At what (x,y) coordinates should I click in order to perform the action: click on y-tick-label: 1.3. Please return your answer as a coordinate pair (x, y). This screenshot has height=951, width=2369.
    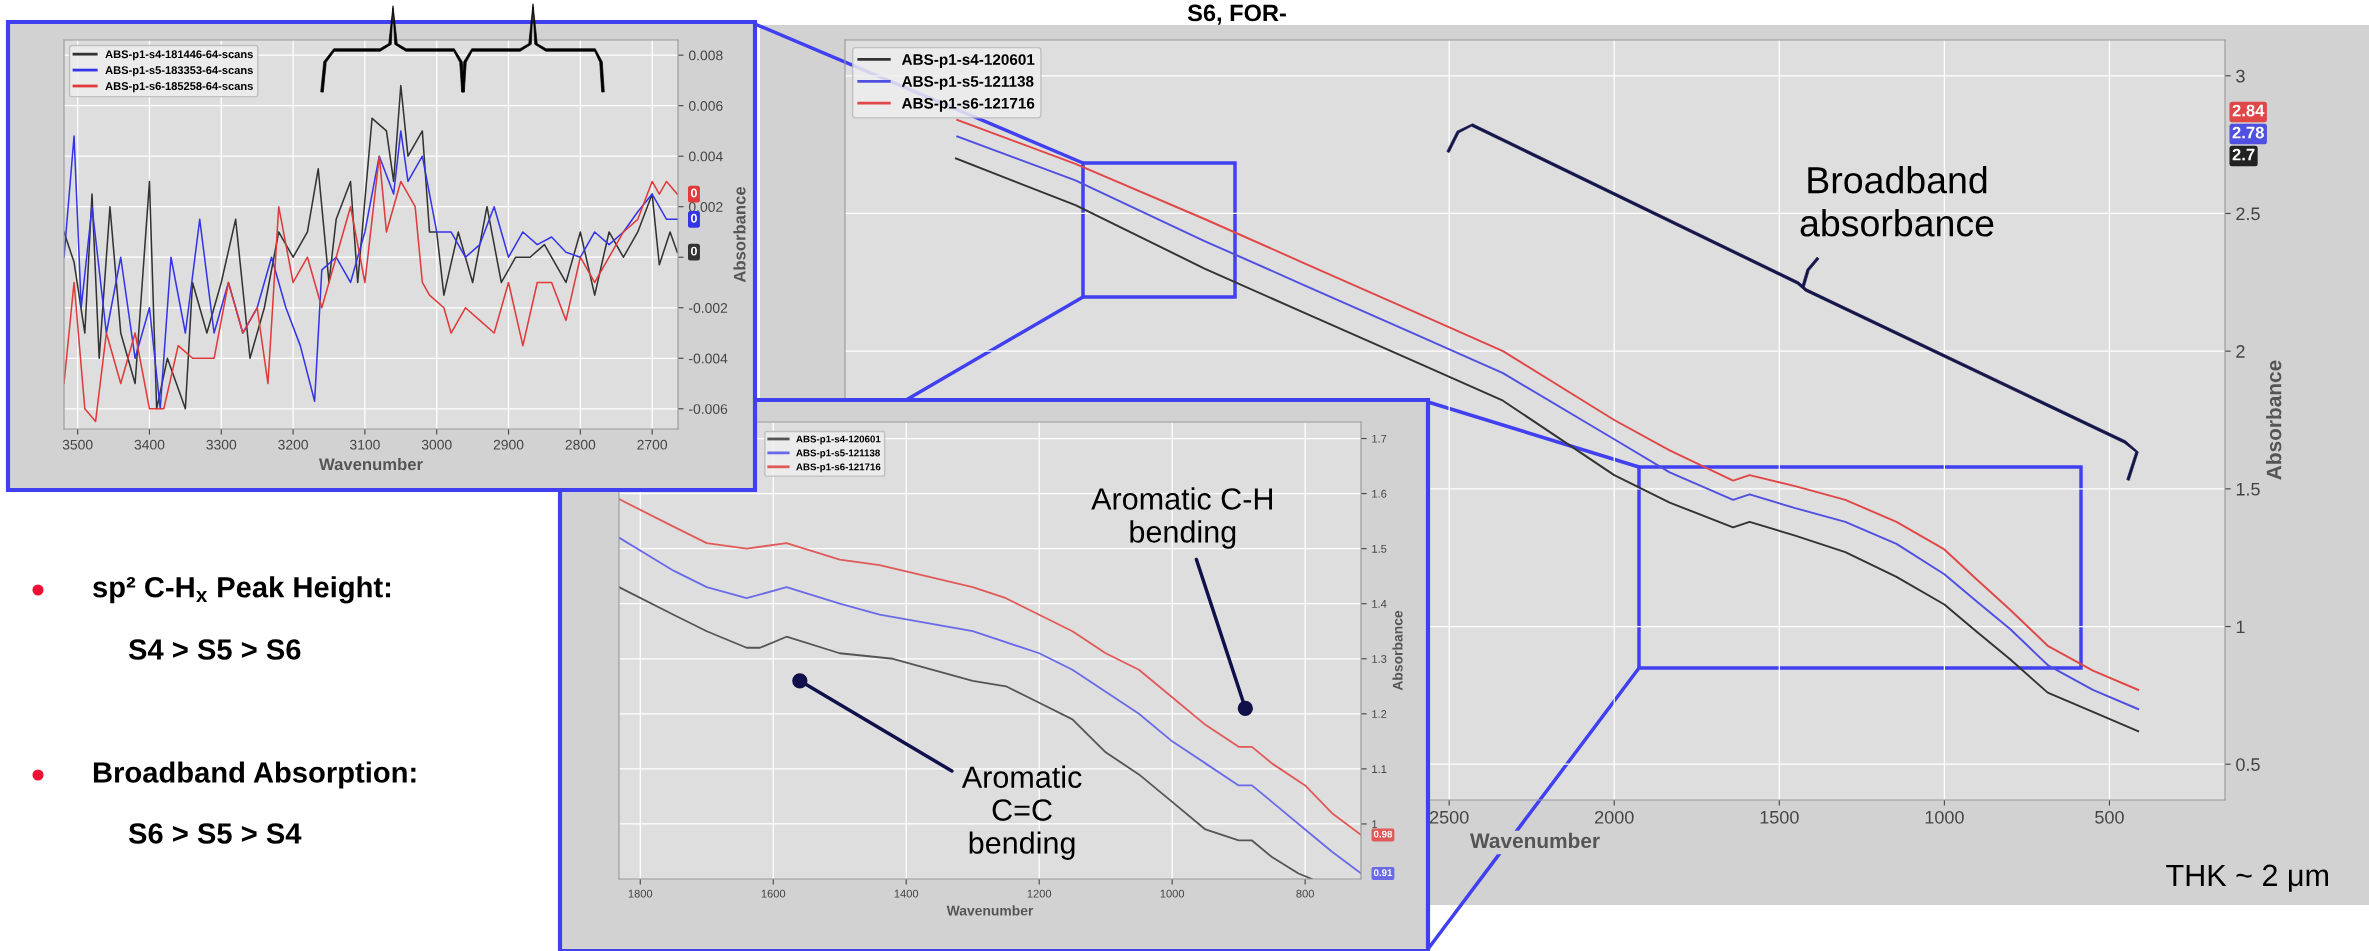
    Looking at the image, I should click on (1379, 659).